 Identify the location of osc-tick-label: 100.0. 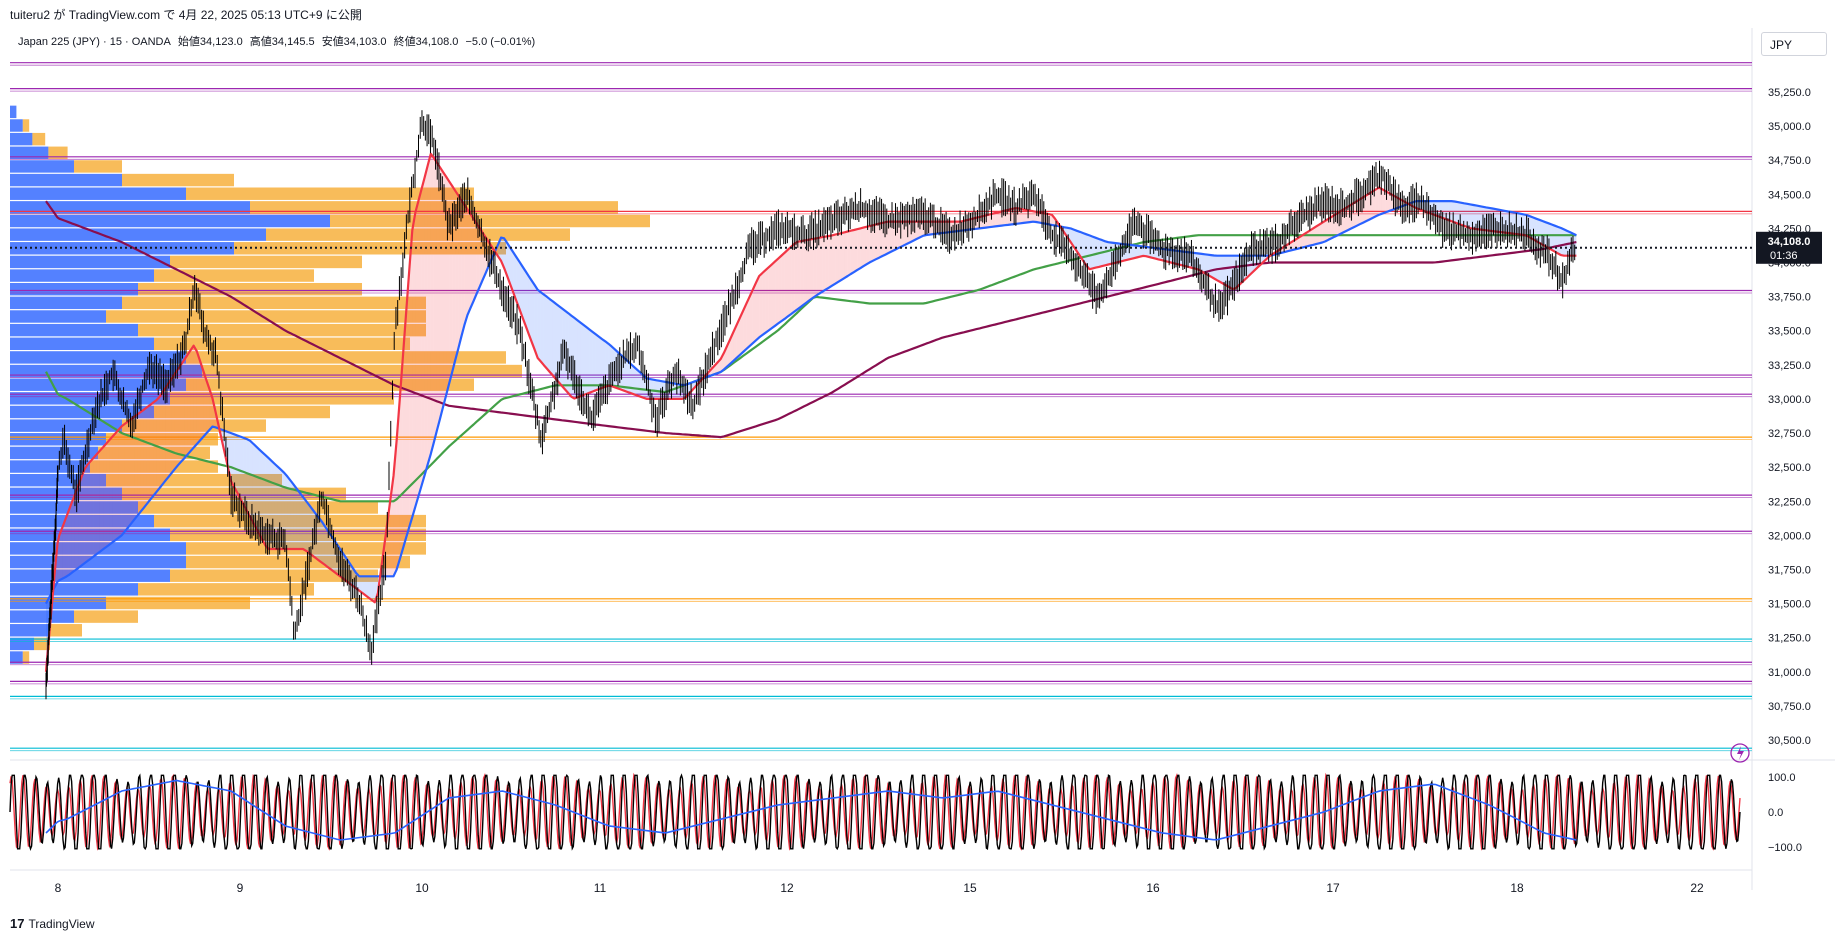
(1782, 778).